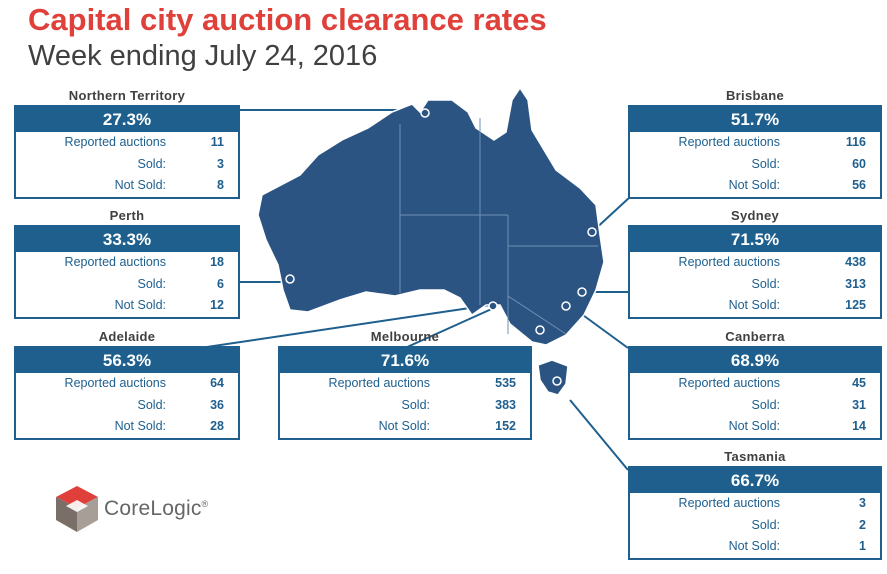 The image size is (887, 574). I want to click on marker-perth, so click(290, 279).